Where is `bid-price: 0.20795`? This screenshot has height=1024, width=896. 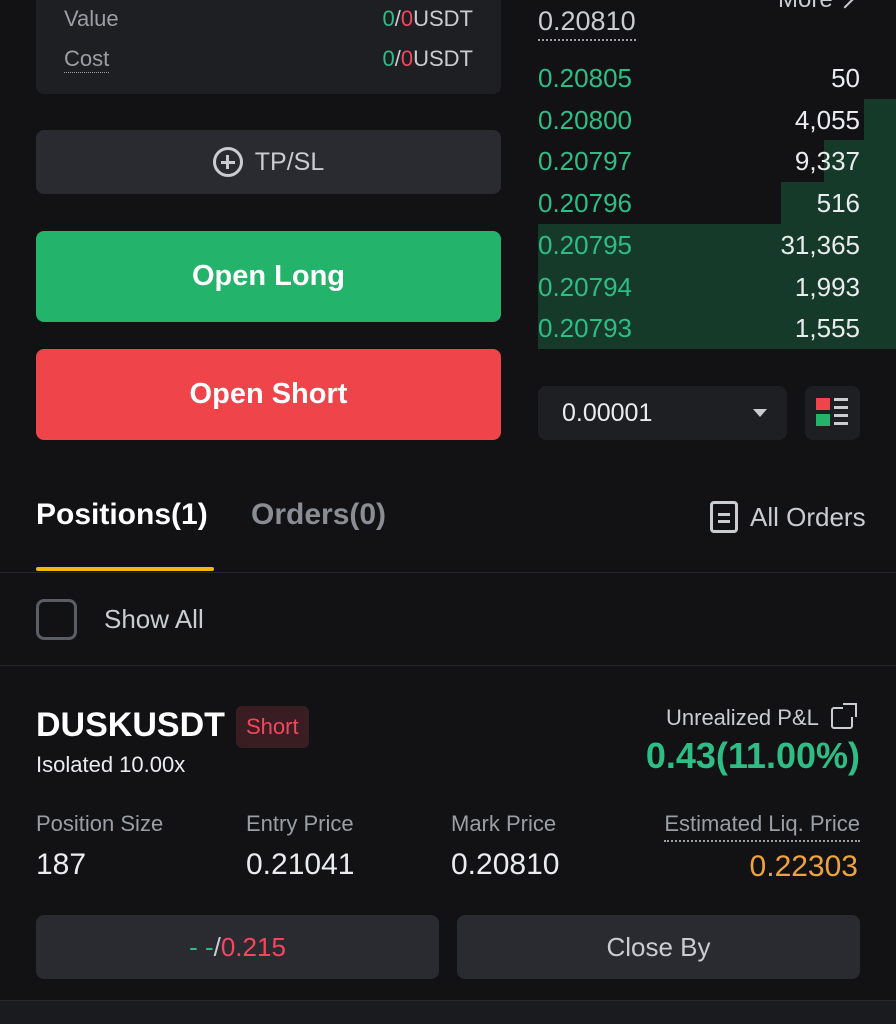
bid-price: 0.20795 is located at coordinates (585, 244).